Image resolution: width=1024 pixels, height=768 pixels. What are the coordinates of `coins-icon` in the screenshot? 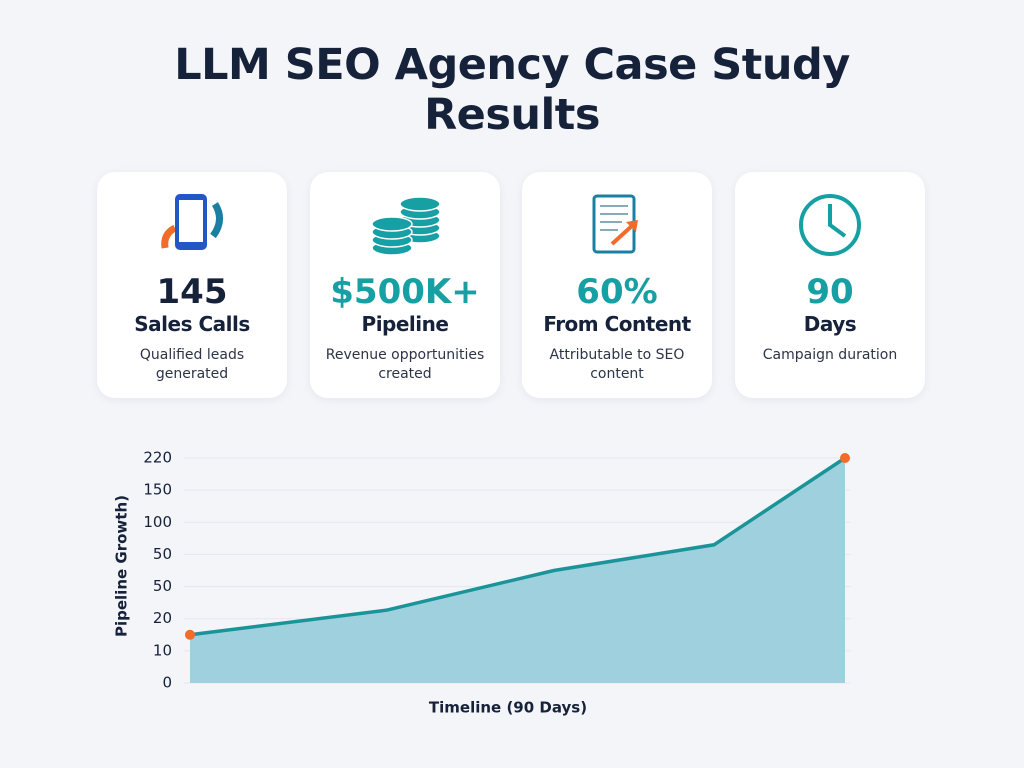 It's located at (406, 226).